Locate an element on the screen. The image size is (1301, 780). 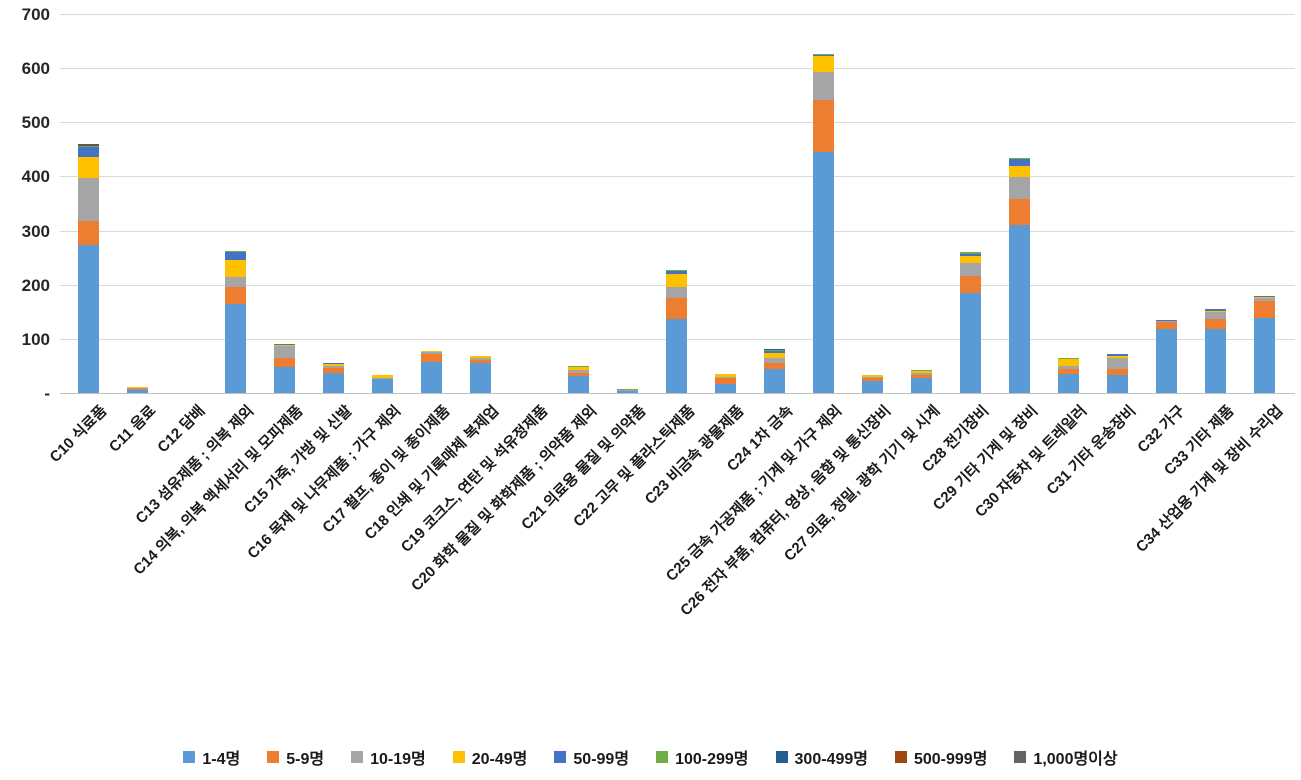
y-axis-tick-label: 400 is located at coordinates (35, 177).